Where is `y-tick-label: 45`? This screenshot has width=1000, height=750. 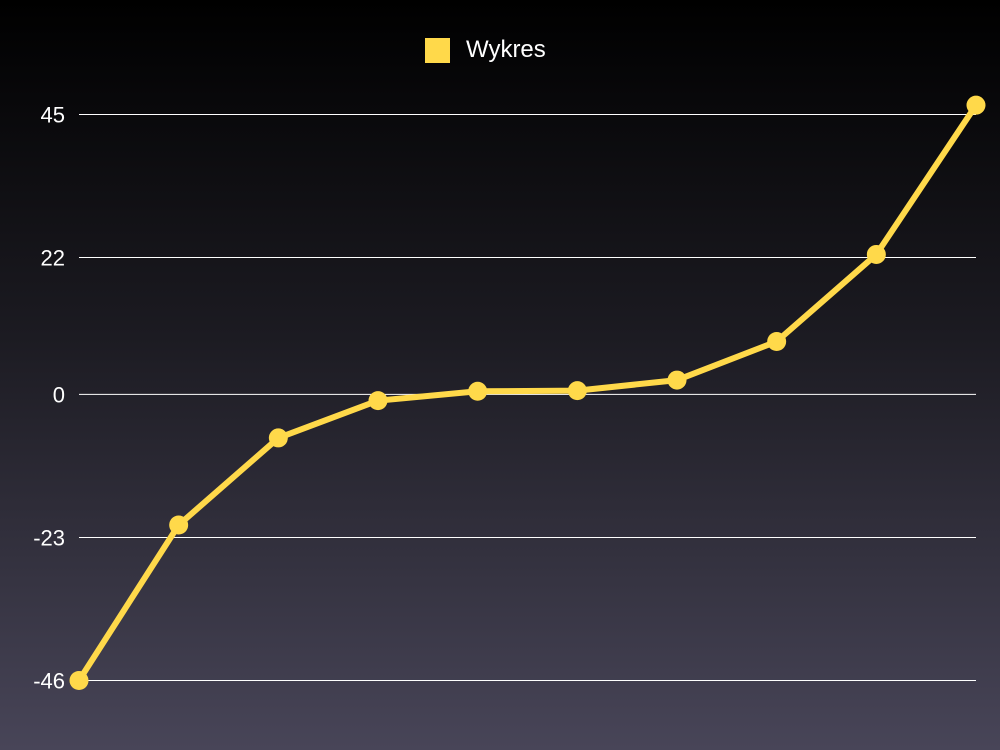 y-tick-label: 45 is located at coordinates (53, 115).